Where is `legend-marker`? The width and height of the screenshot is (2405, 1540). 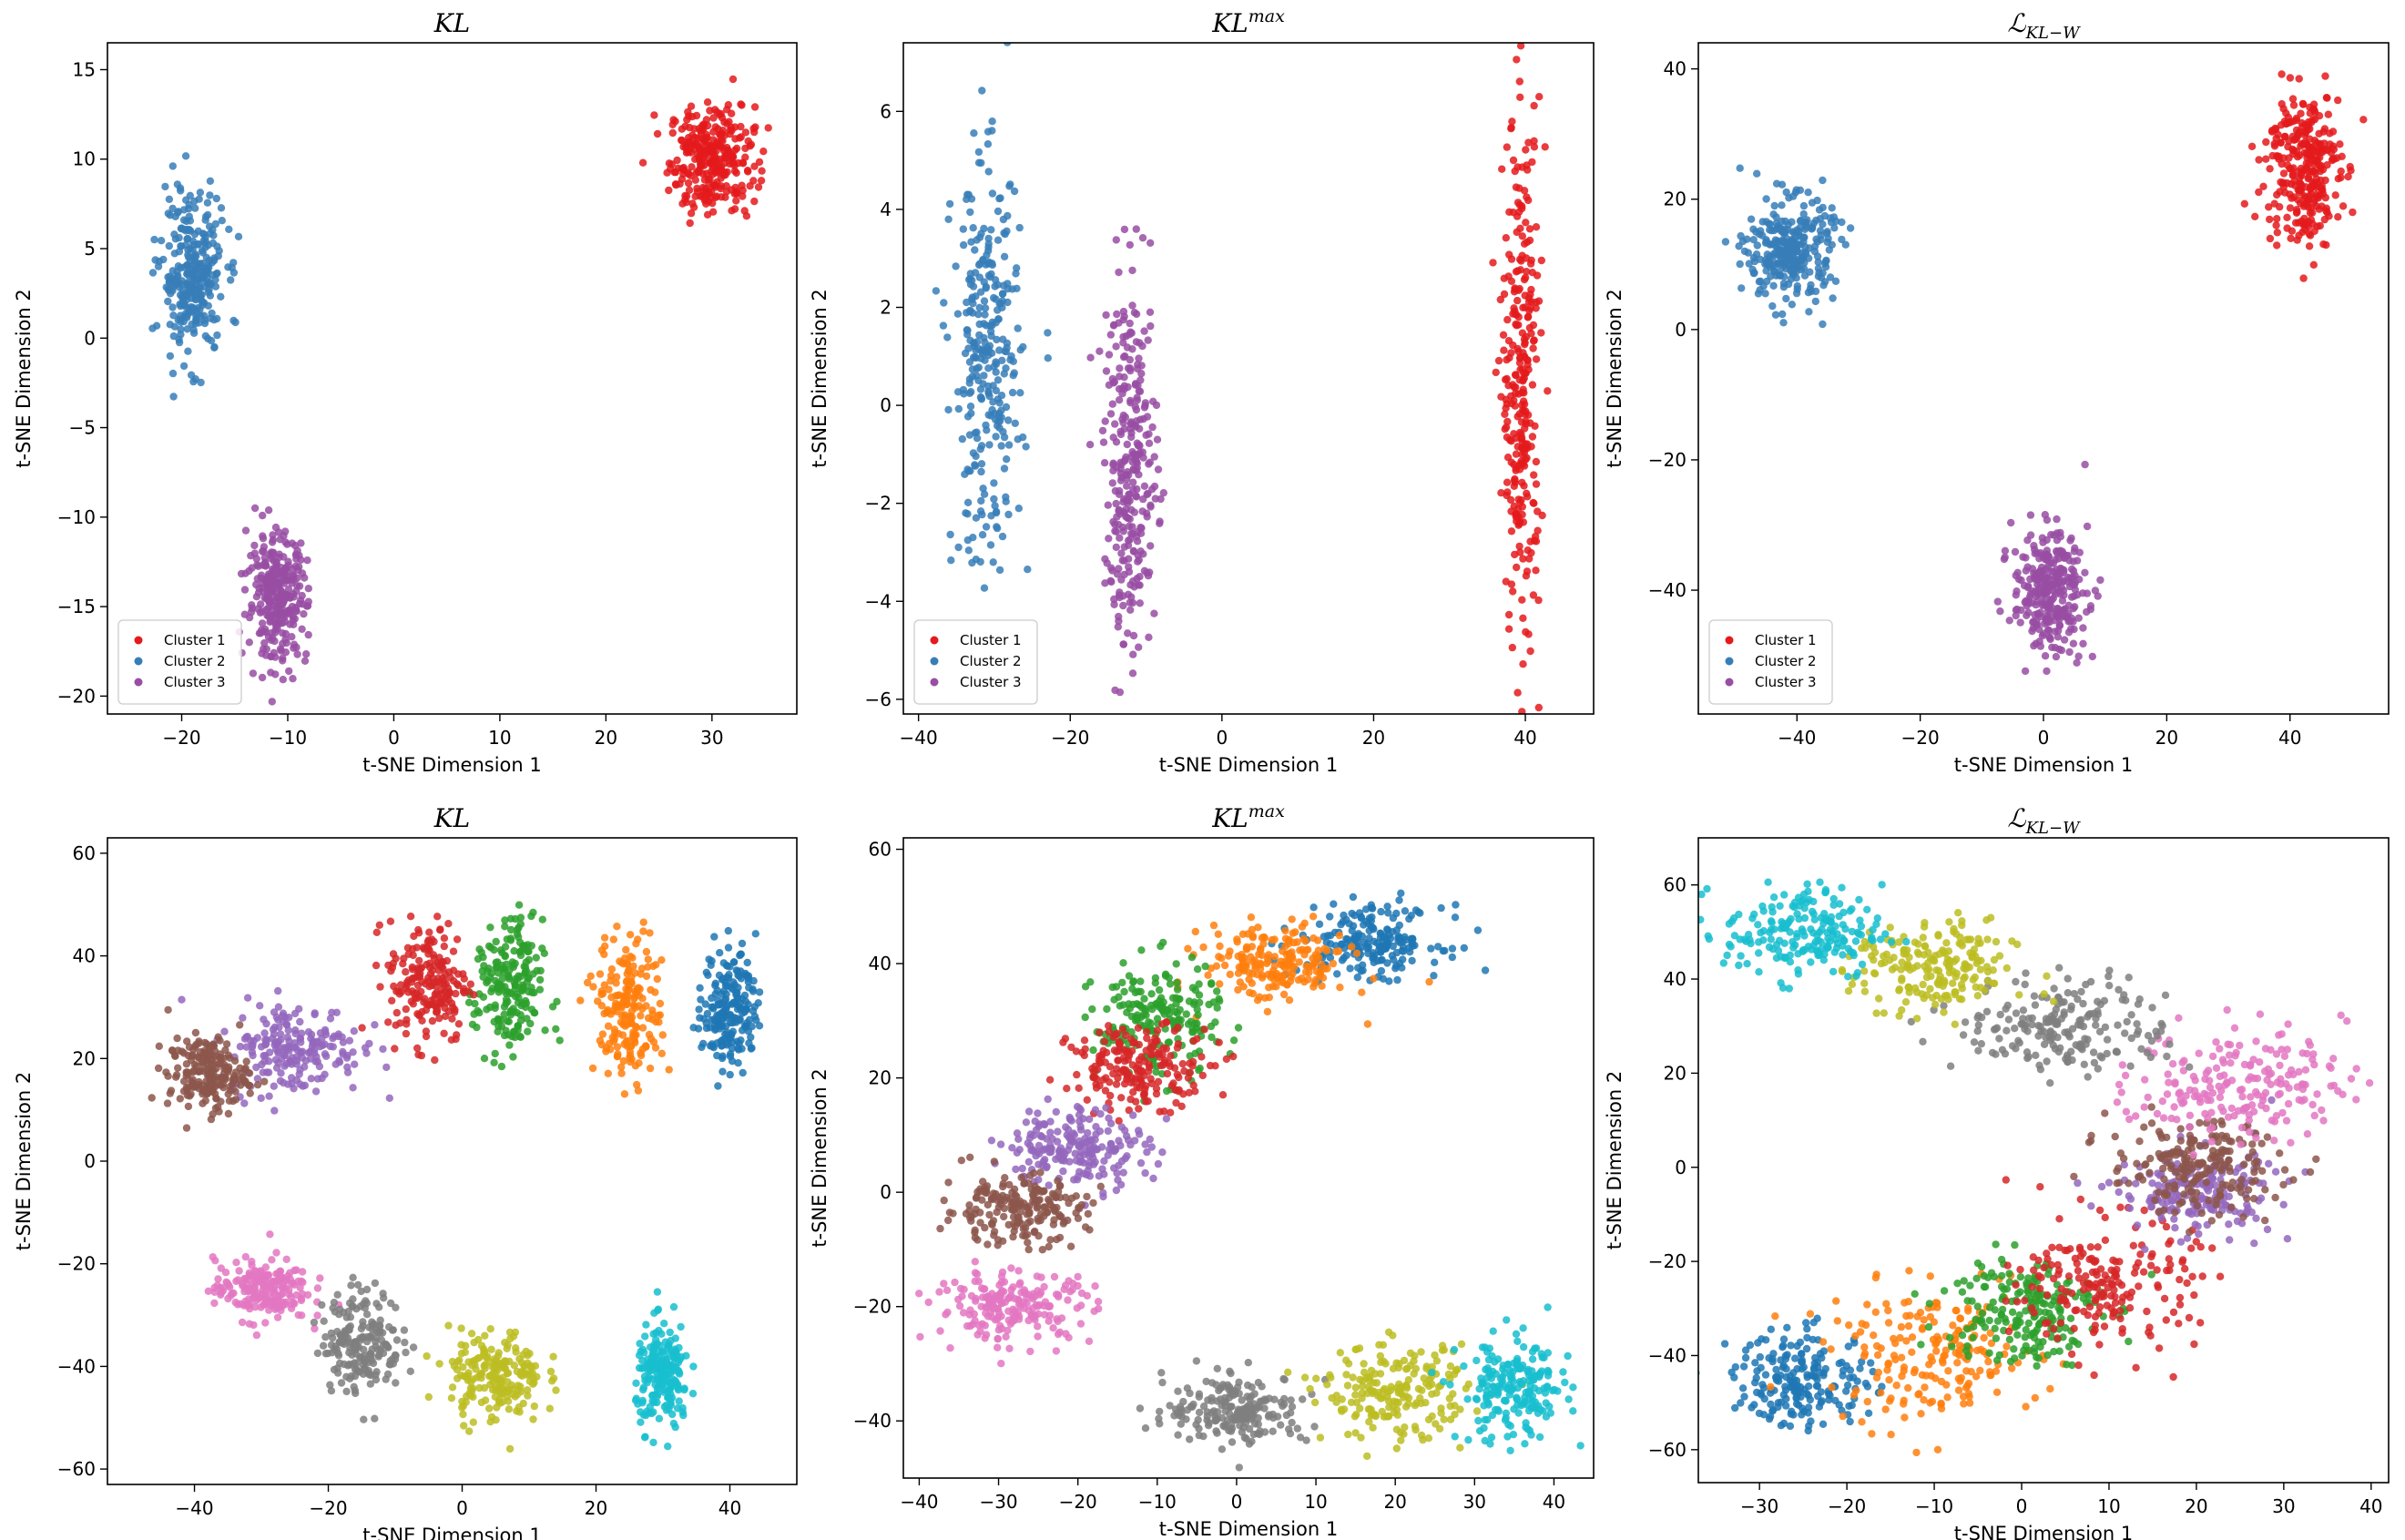
legend-marker is located at coordinates (139, 682).